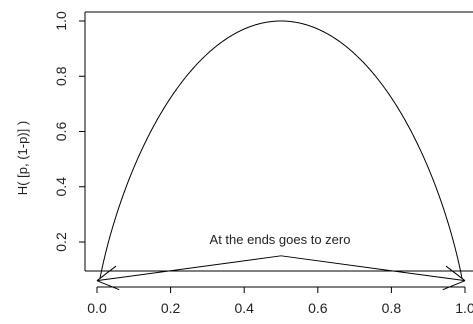  What do you see at coordinates (97, 308) in the screenshot?
I see `x-tick-label: 0.0` at bounding box center [97, 308].